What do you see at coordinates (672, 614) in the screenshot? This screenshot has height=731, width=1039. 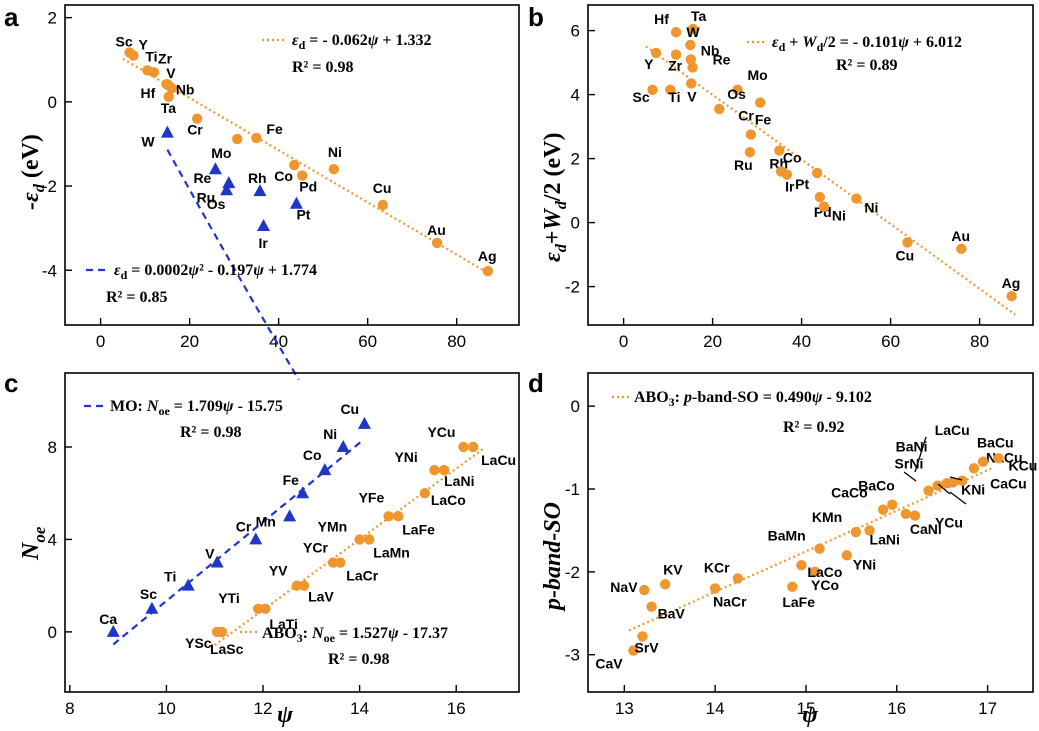 I see `point-label: BaV` at bounding box center [672, 614].